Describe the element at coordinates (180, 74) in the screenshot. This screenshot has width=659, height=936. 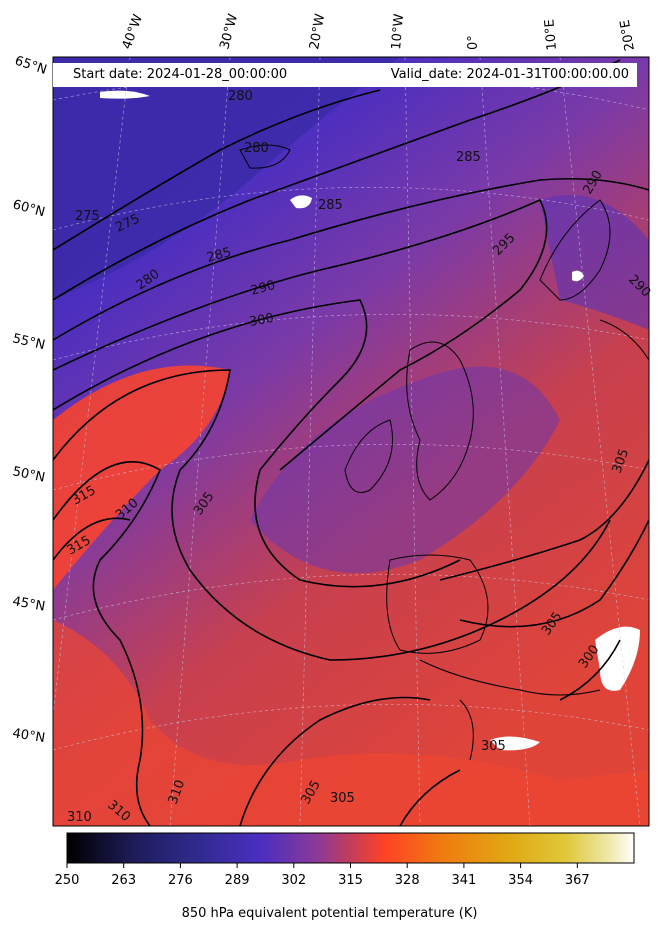
I see `start-date: Start date: 2024-01-28_00:00:00` at that location.